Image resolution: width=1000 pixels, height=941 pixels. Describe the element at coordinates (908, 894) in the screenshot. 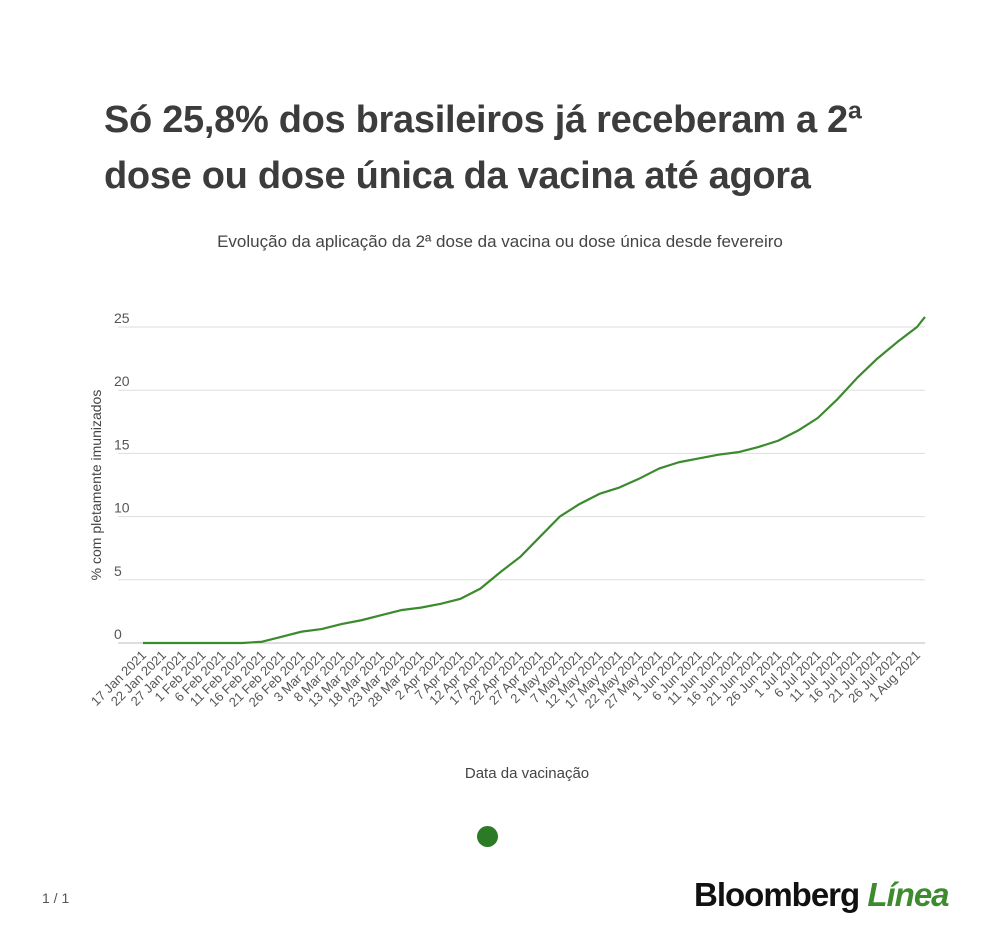

I see `logo-accent: Línea` at that location.